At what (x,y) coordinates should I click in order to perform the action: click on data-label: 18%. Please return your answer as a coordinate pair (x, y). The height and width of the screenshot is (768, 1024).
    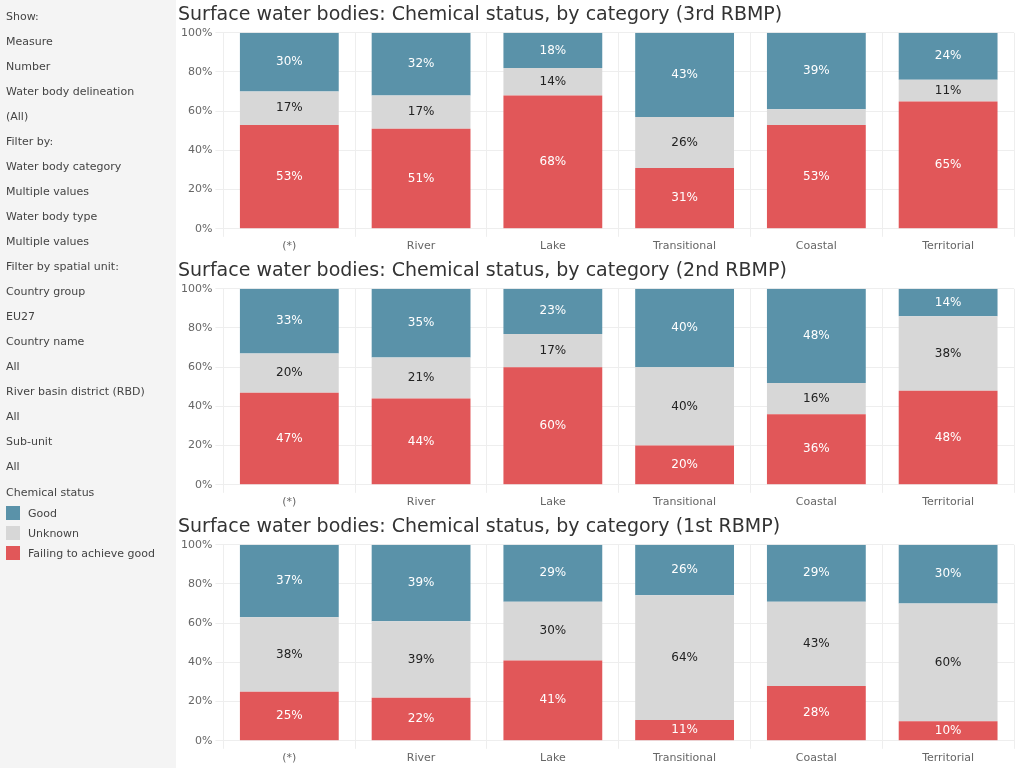
    Looking at the image, I should click on (553, 49).